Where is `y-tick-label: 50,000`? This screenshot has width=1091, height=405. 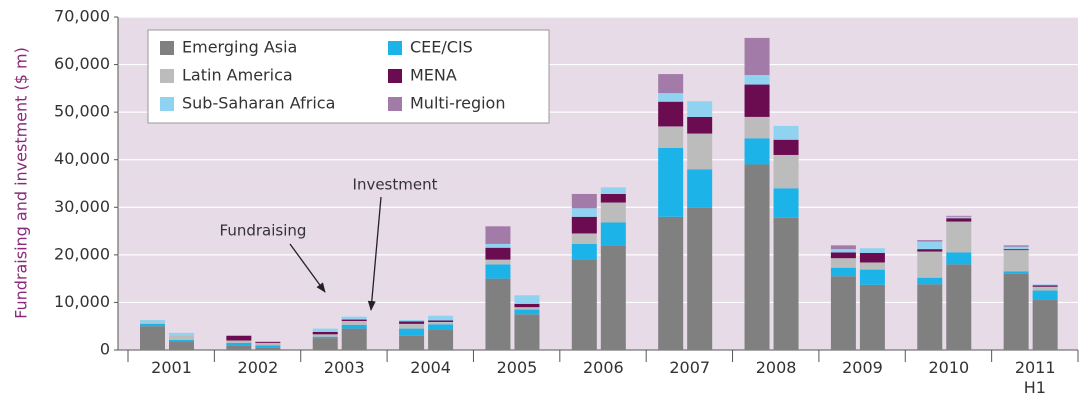 y-tick-label: 50,000 is located at coordinates (82, 111).